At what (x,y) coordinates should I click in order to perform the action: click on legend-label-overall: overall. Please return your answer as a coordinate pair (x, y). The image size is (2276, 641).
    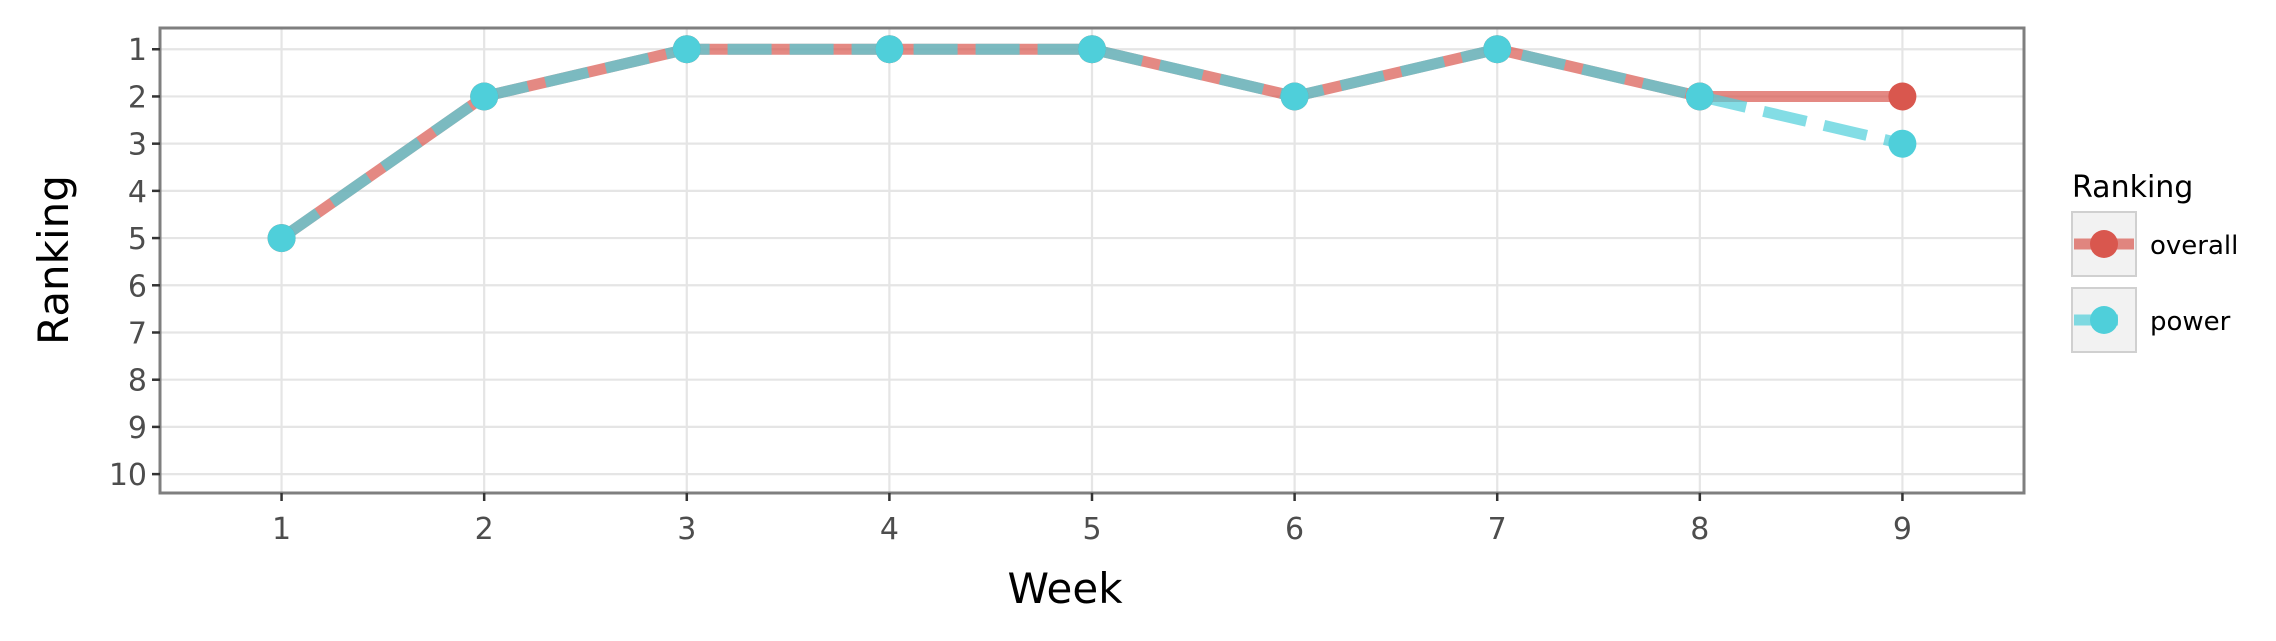
    Looking at the image, I should click on (2194, 246).